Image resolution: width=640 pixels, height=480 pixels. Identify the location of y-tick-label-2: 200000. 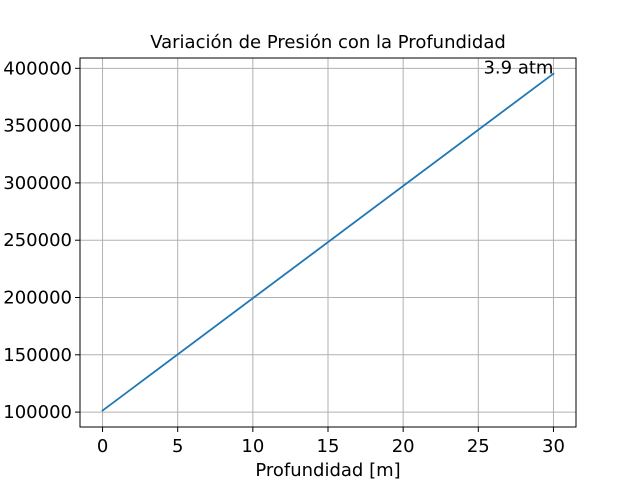
(37, 298).